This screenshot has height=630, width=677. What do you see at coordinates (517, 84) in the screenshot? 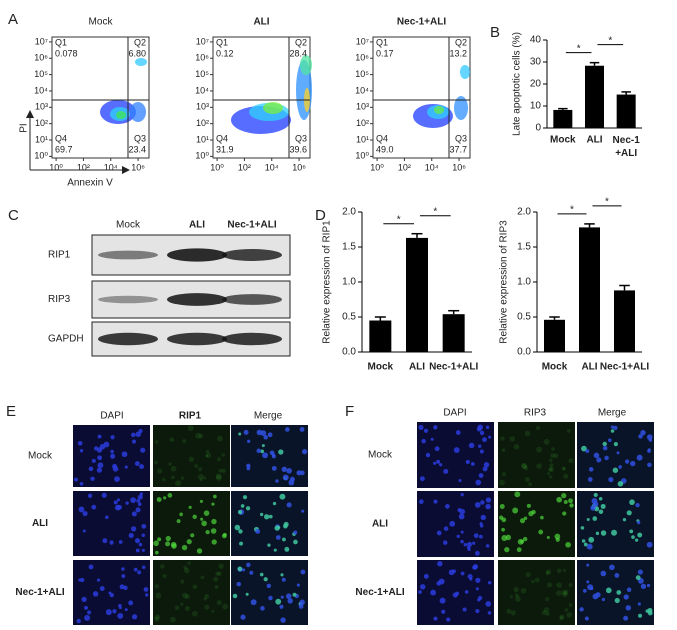
I see `y-axis-label: Late apoptotic cells (%)` at bounding box center [517, 84].